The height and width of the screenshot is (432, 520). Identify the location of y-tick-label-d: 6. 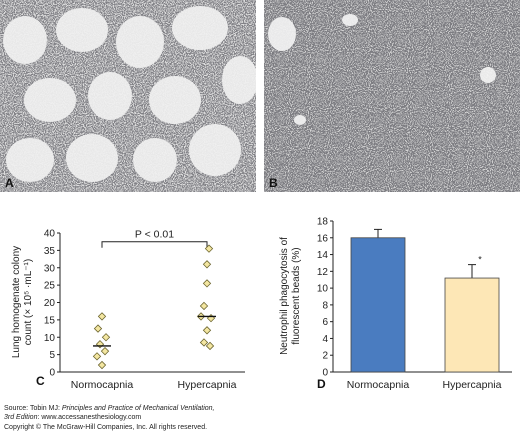
(325, 322).